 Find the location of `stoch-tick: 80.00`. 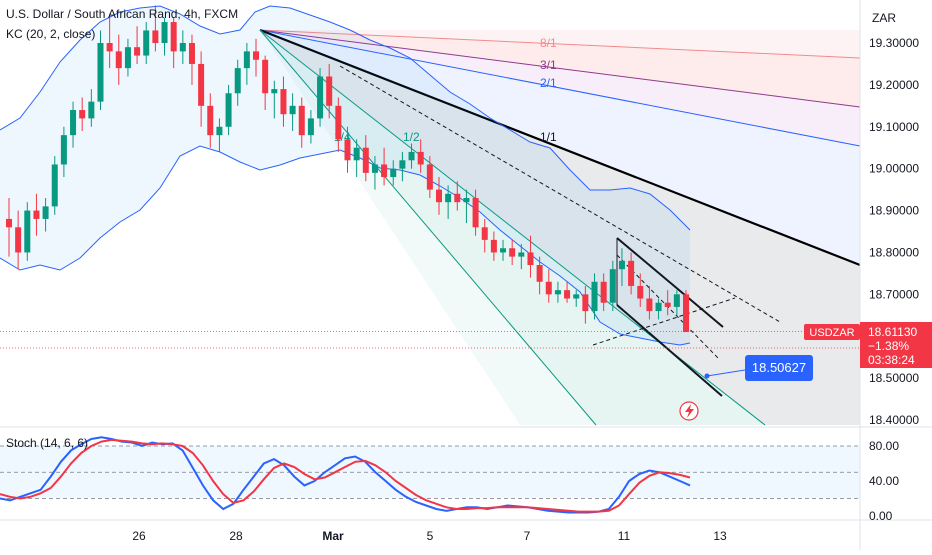

stoch-tick: 80.00 is located at coordinates (884, 446).